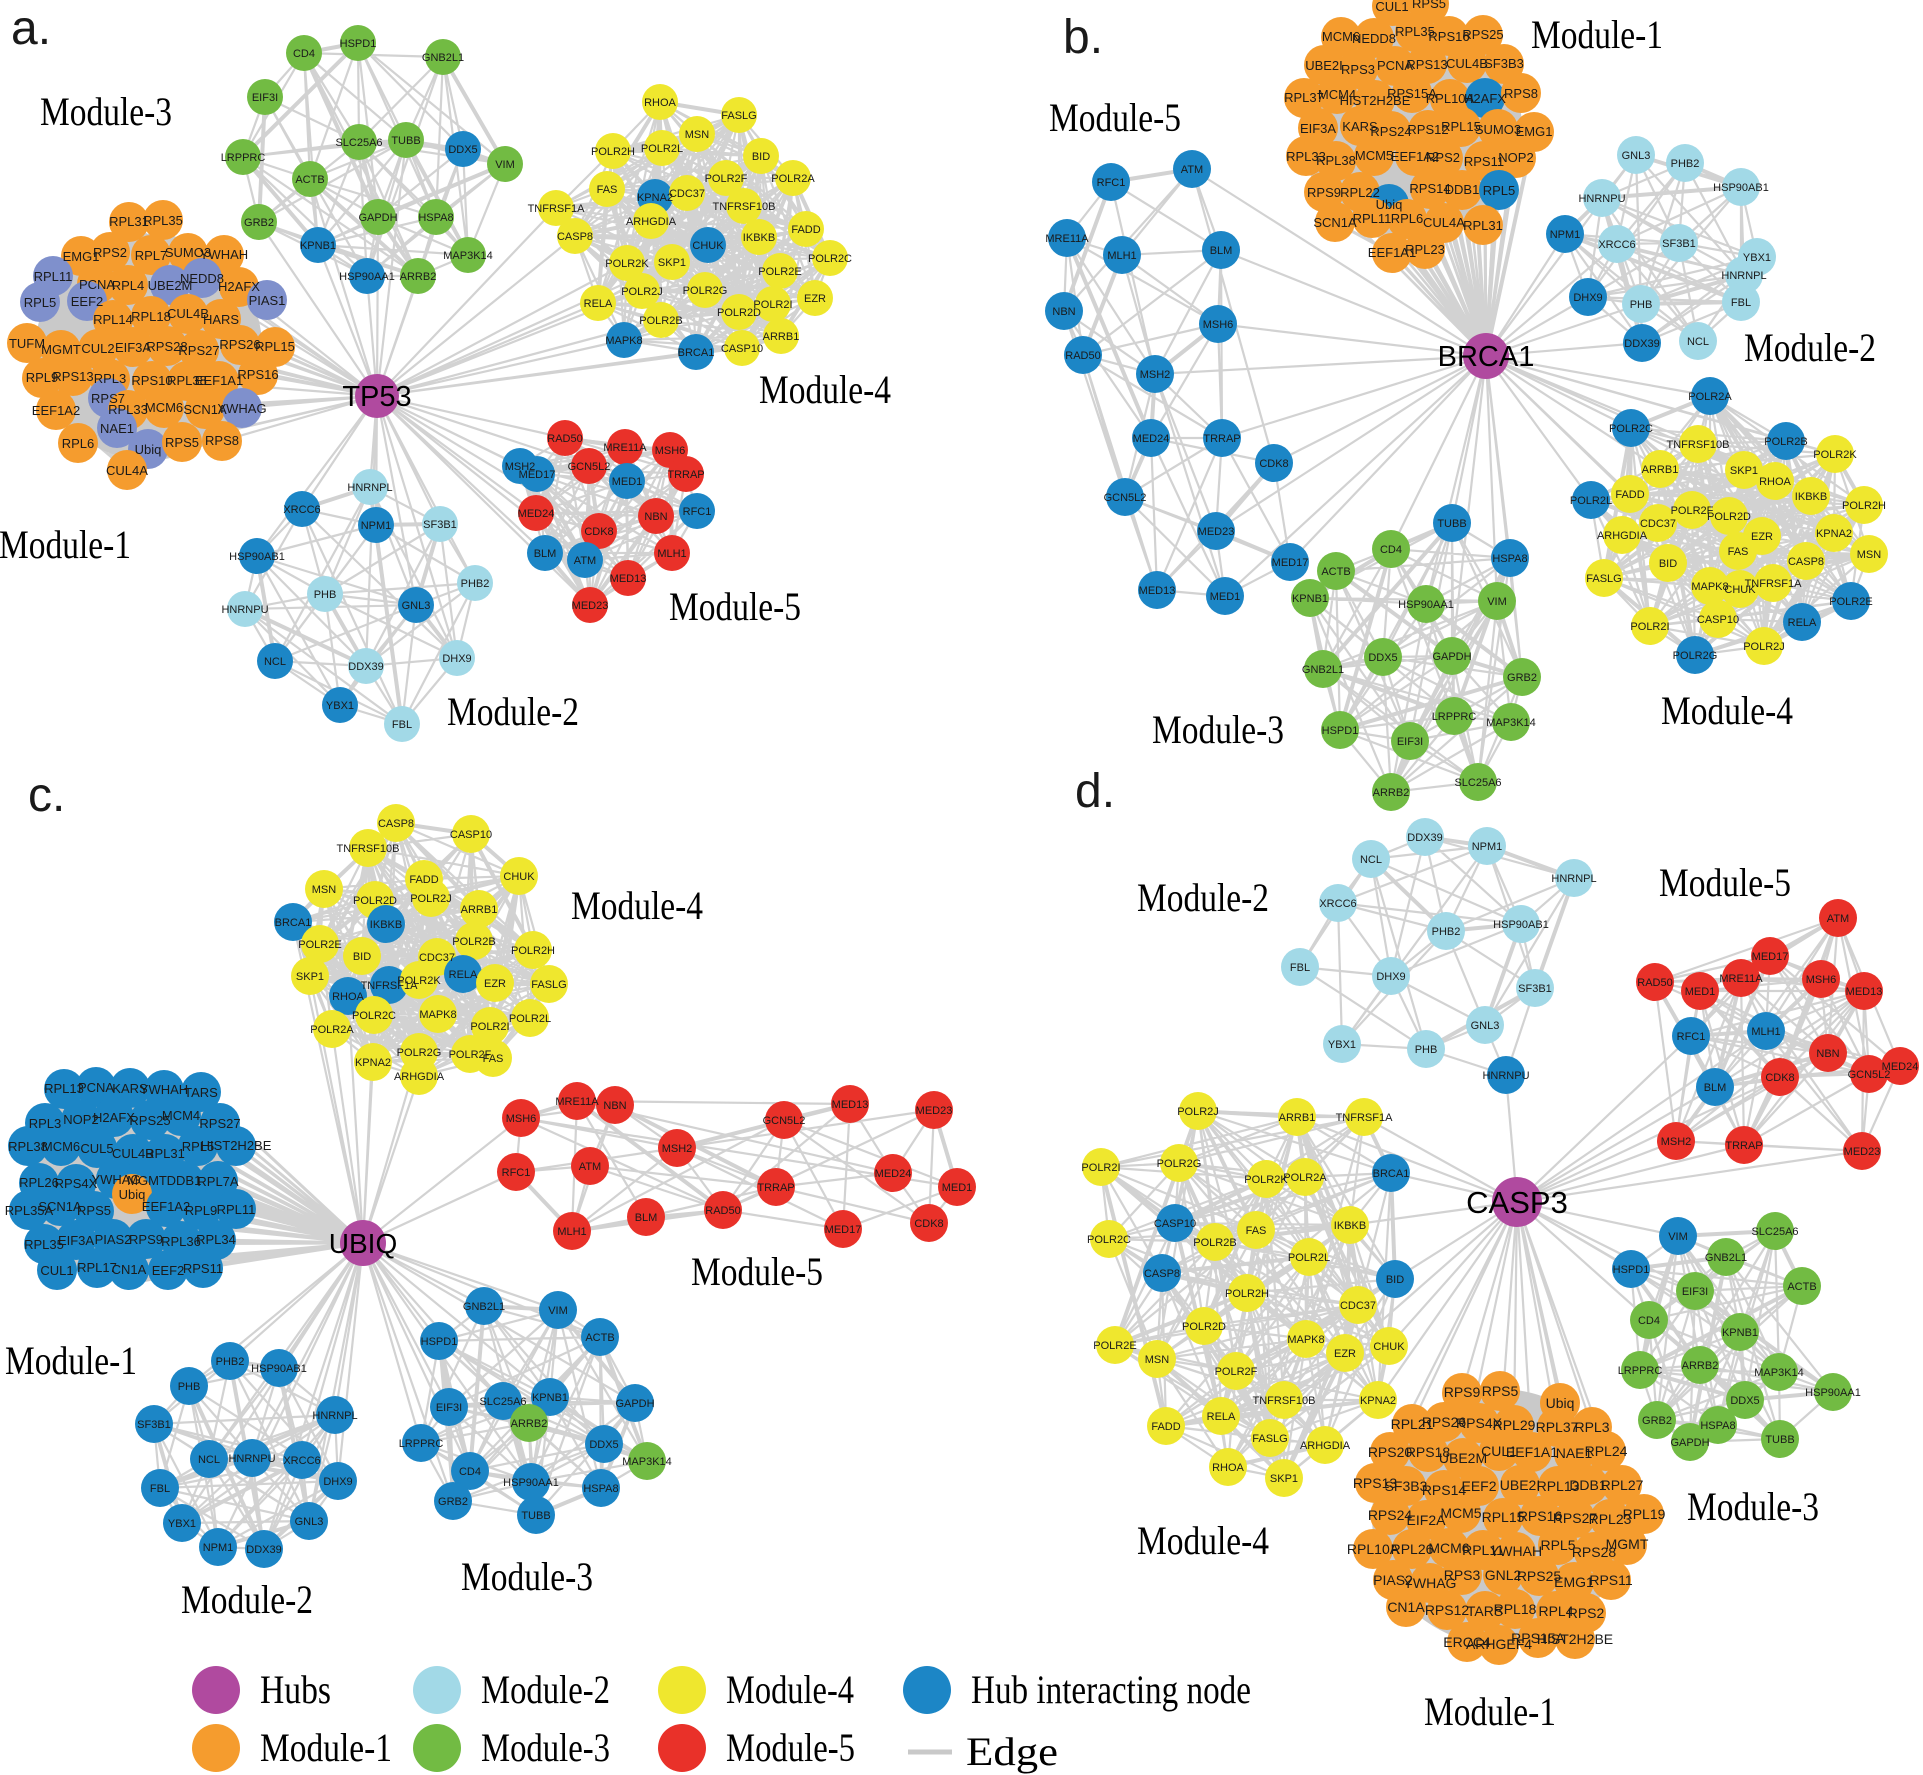 The width and height of the screenshot is (1923, 1775). What do you see at coordinates (1779, 1440) in the screenshot?
I see `svg-text: TUBB` at bounding box center [1779, 1440].